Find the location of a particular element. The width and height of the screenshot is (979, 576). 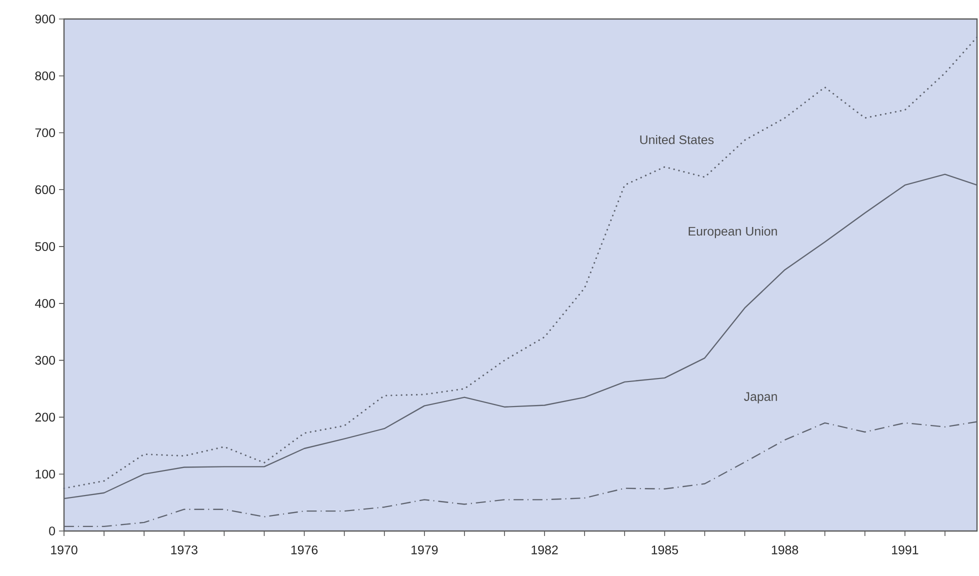

x-tick-label: 1985 is located at coordinates (665, 550).